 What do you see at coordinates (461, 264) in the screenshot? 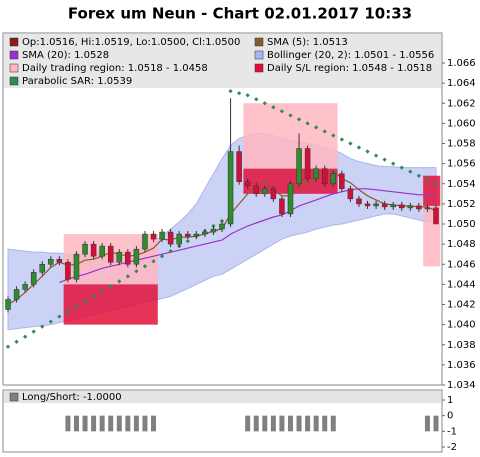
I see `y-tick-label: 1.046` at bounding box center [461, 264].